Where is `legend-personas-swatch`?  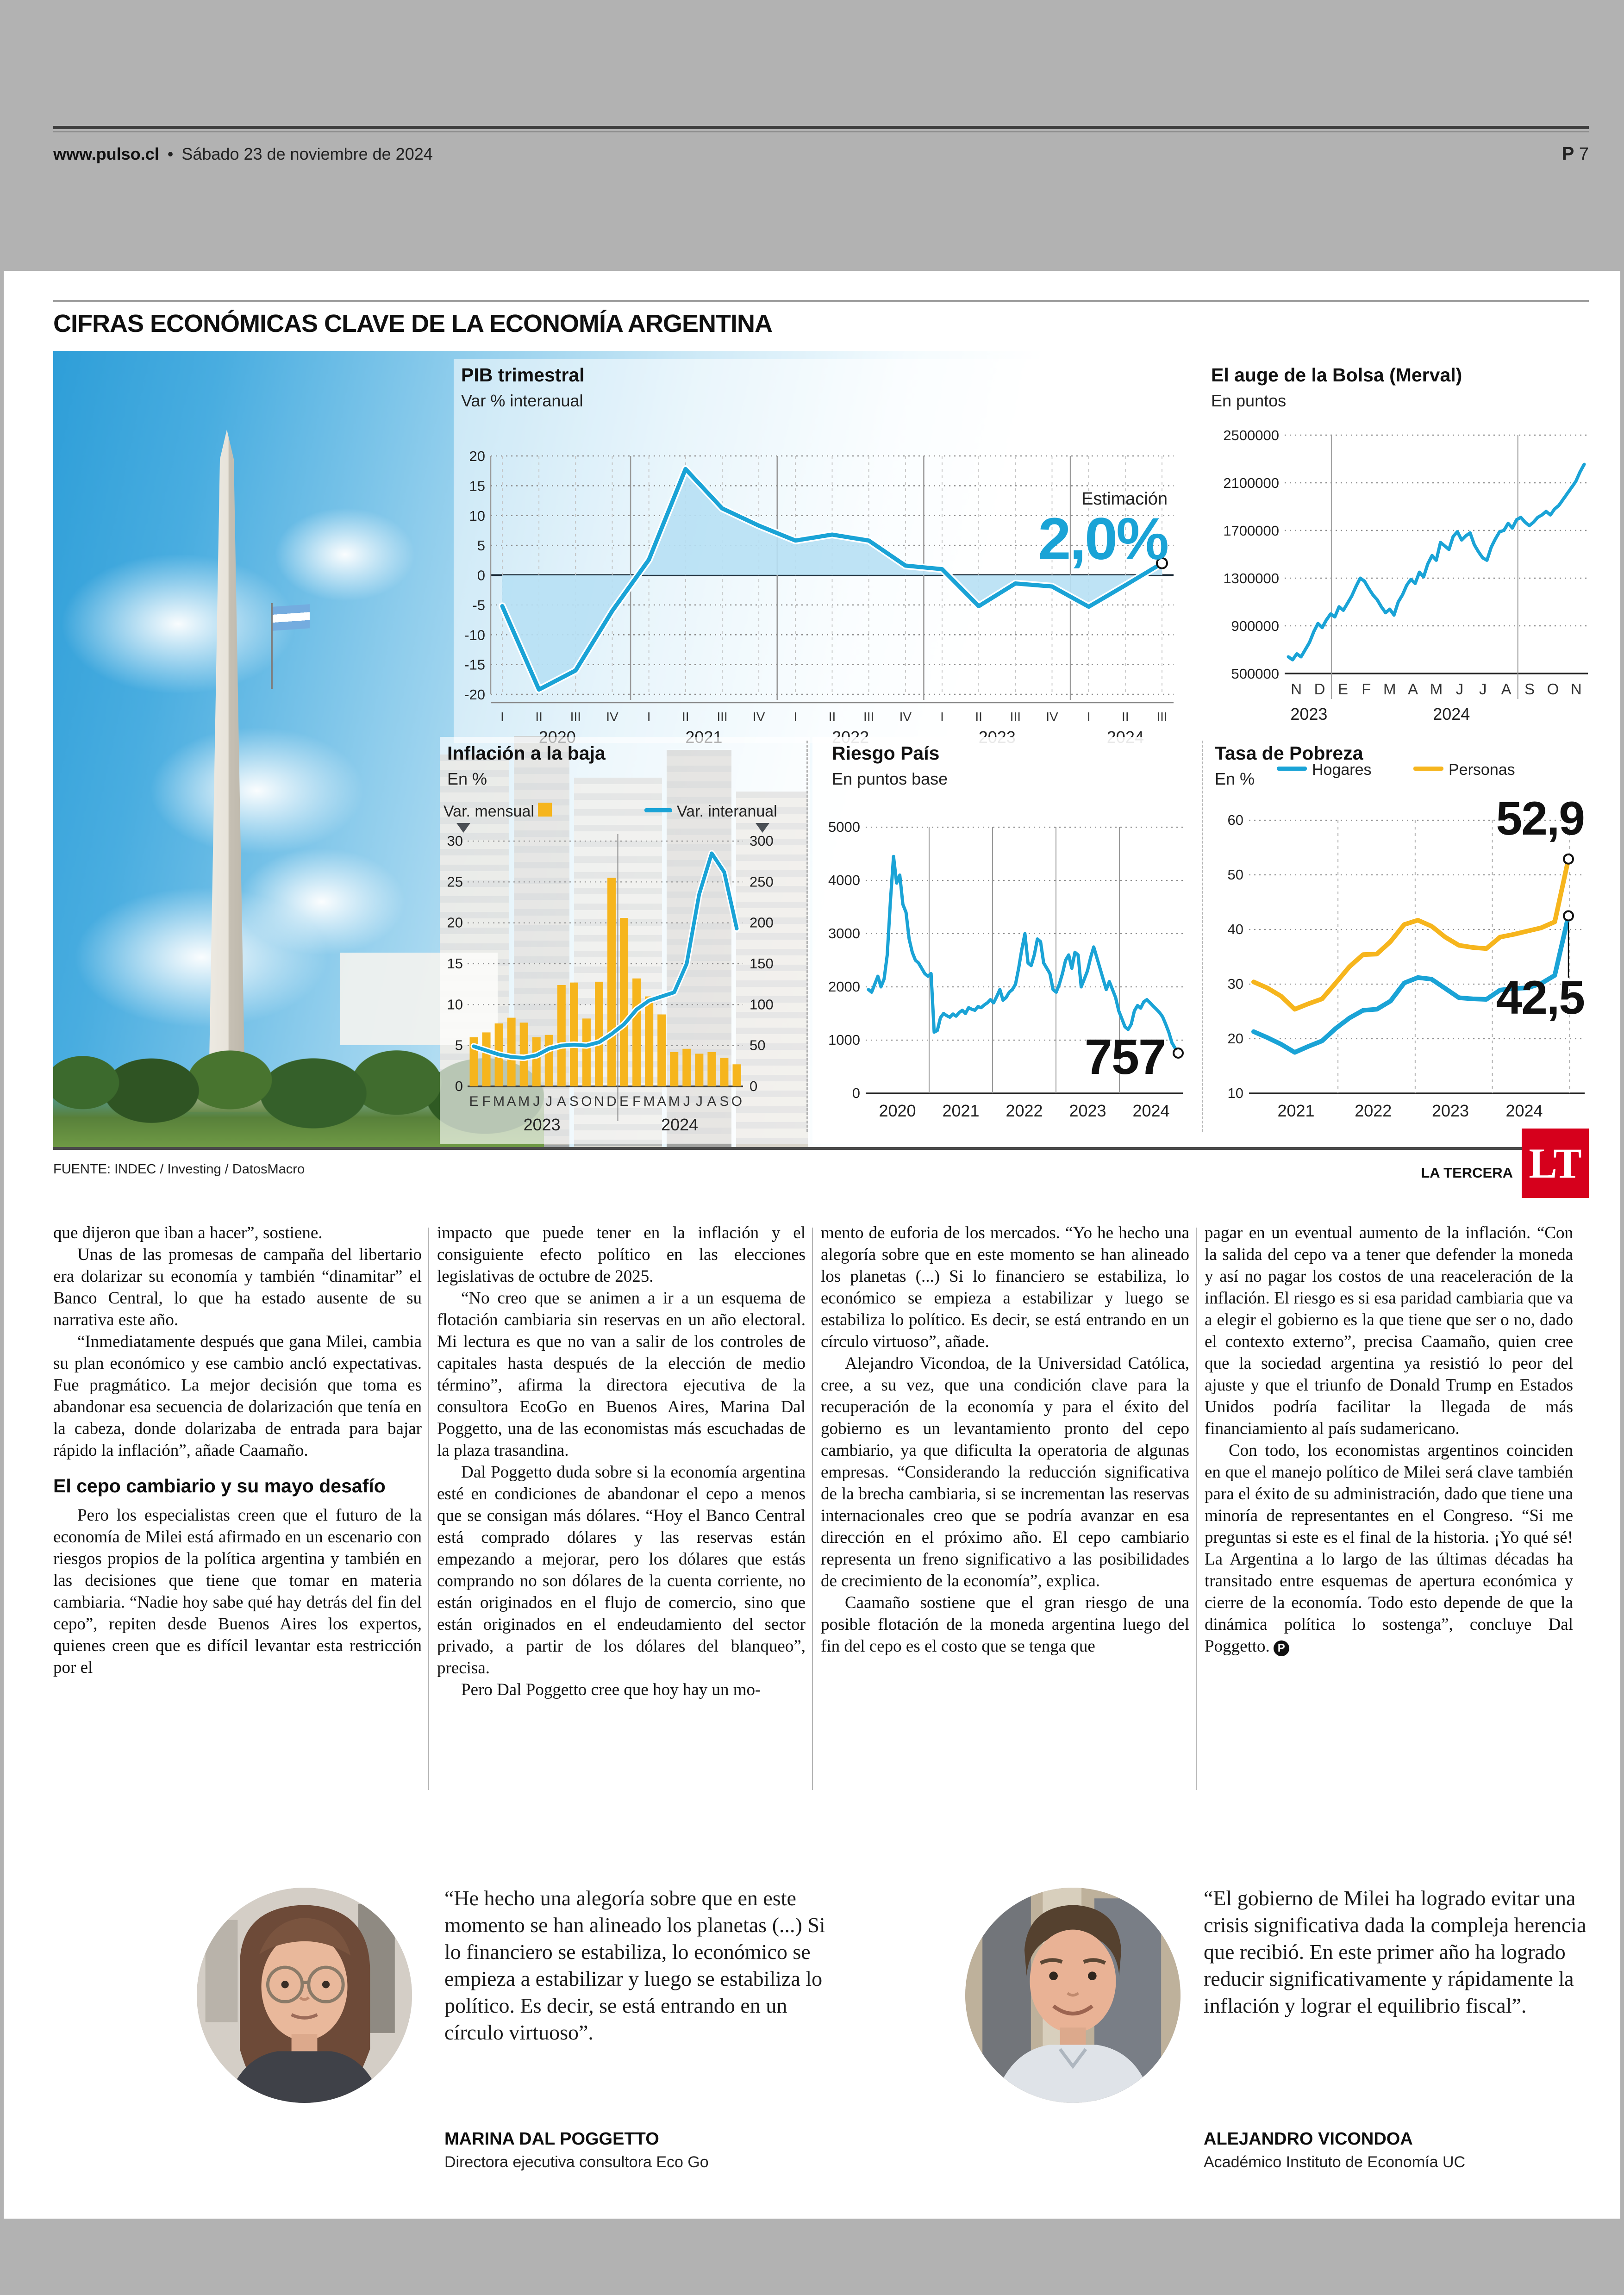 legend-personas-swatch is located at coordinates (1428, 769).